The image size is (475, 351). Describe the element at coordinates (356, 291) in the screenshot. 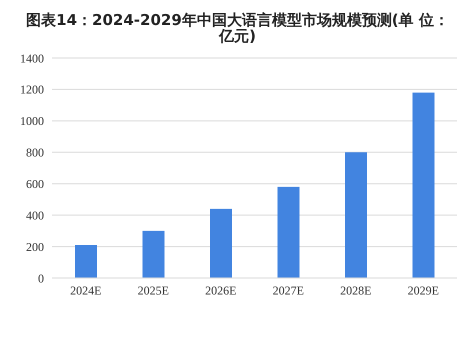

I see `x-tick-label: 2028E` at that location.